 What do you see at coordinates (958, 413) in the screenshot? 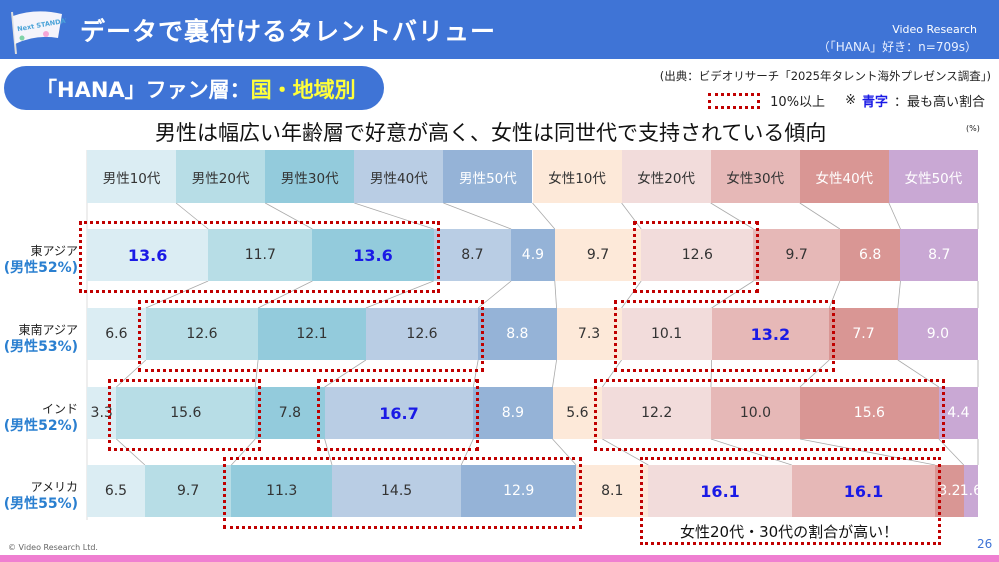
I see `bar-segment-女性50代: 4.4` at bounding box center [958, 413].